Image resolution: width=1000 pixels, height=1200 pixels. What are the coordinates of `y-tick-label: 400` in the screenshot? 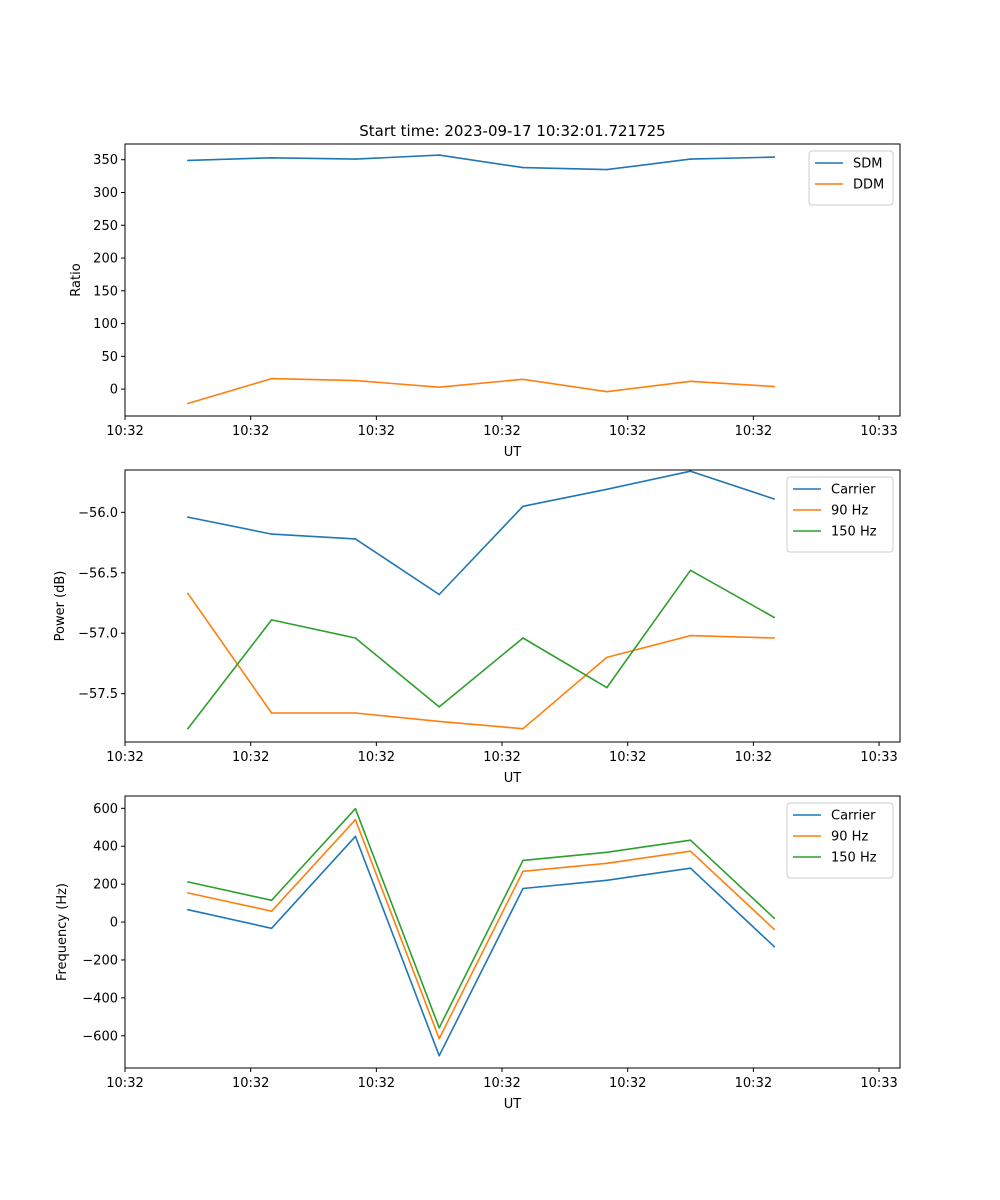 It's located at (105, 847).